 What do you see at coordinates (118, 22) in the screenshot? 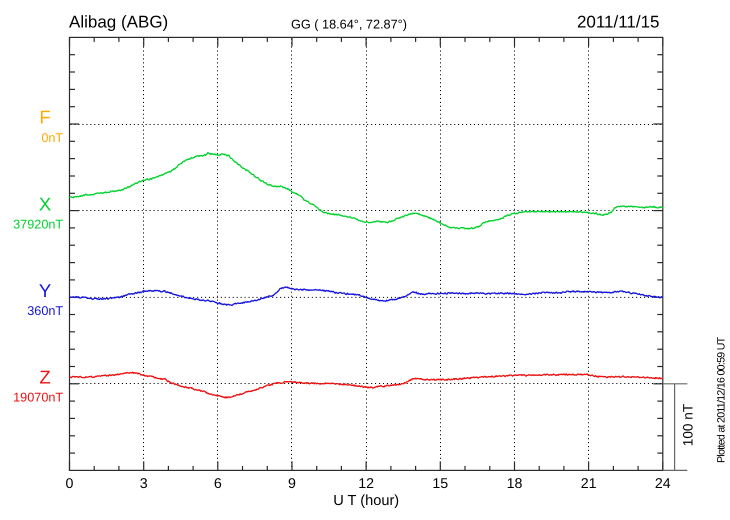
I see `svg-text: Alibag (ABG)` at bounding box center [118, 22].